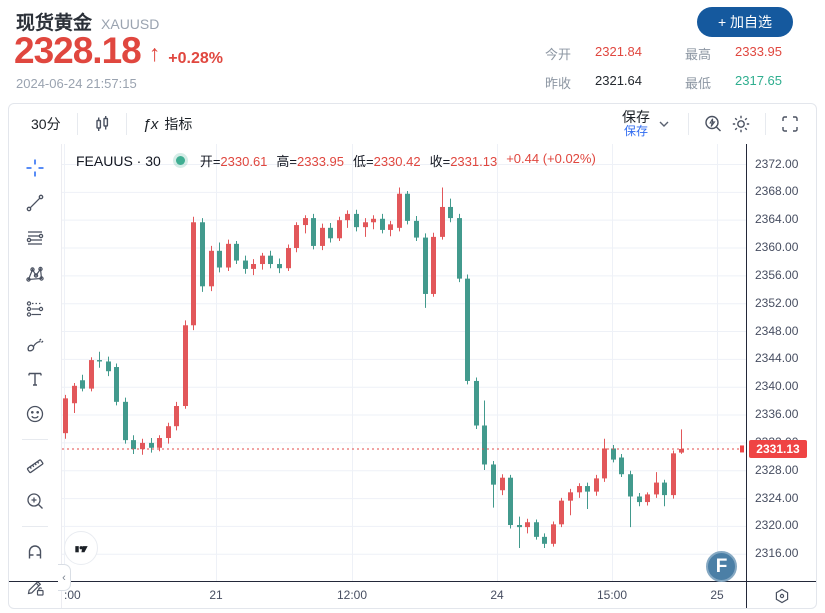  I want to click on time-tick-label: 15:00, so click(612, 595).